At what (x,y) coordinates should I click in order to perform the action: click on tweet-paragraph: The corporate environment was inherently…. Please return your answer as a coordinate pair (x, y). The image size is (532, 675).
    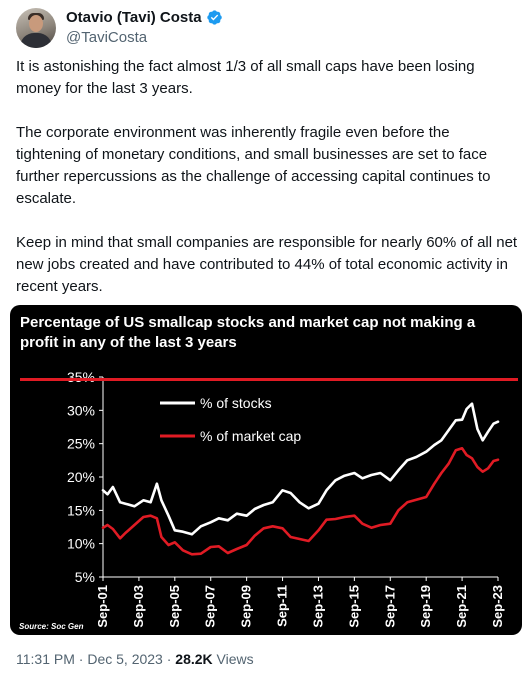
    Looking at the image, I should click on (253, 165).